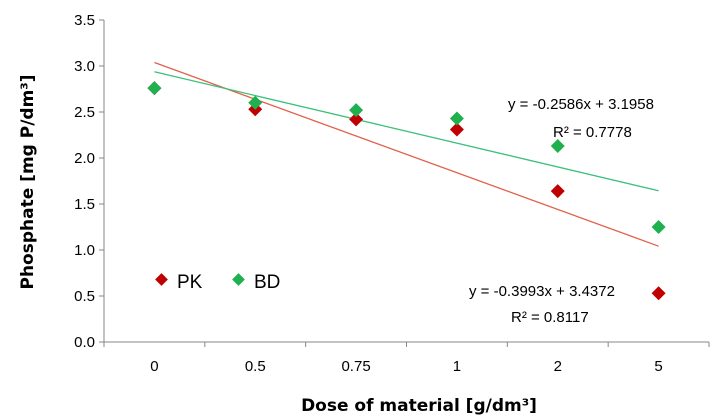 The width and height of the screenshot is (723, 418). What do you see at coordinates (542, 291) in the screenshot?
I see `pk-trend-equation: y = -0.3993x + 3.4372` at bounding box center [542, 291].